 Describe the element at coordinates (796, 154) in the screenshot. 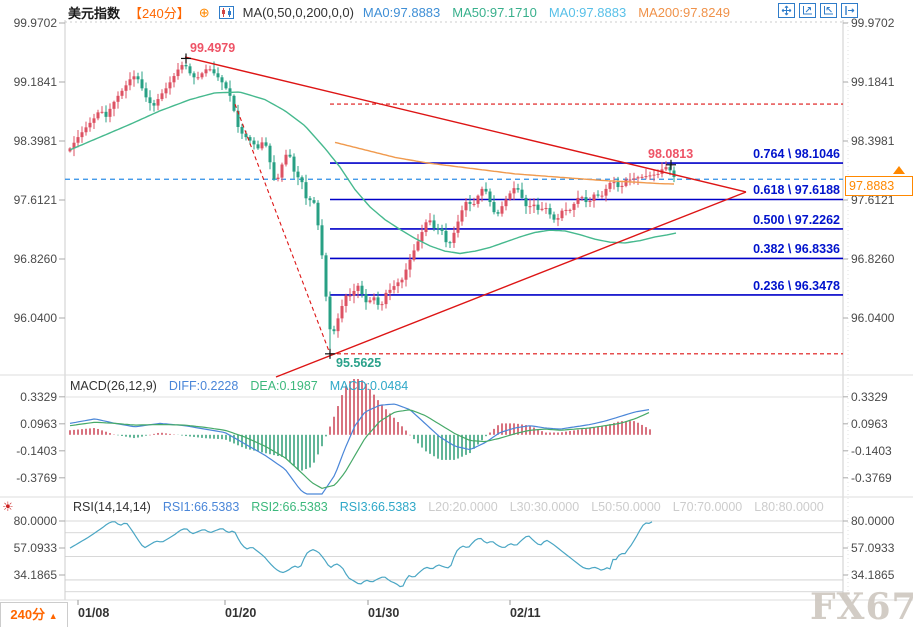

I see `fib-level-label: 0.764 \ 98.1046` at that location.